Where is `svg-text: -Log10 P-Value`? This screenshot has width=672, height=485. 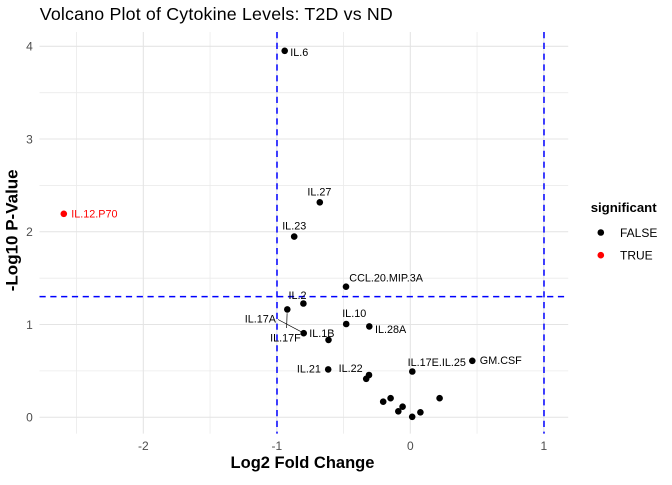 svg-text: -Log10 P-Value is located at coordinates (12, 230).